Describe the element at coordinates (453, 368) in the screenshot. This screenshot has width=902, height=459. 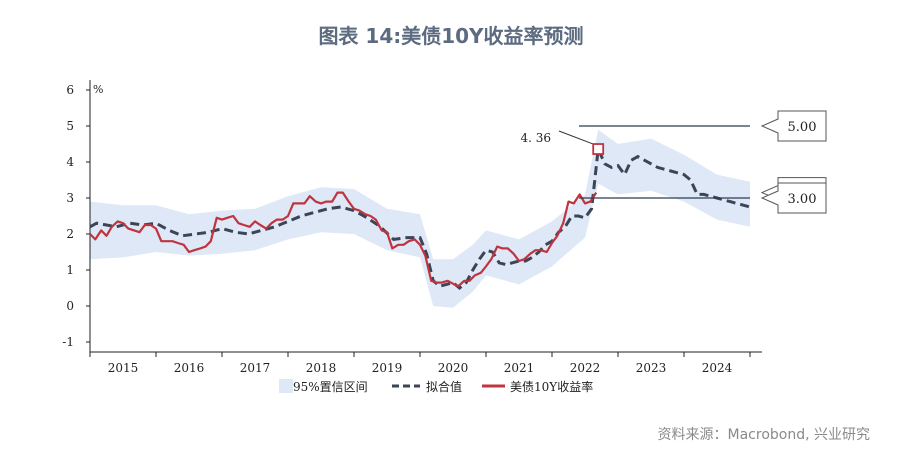
I see `x-tick-label: 2020` at that location.